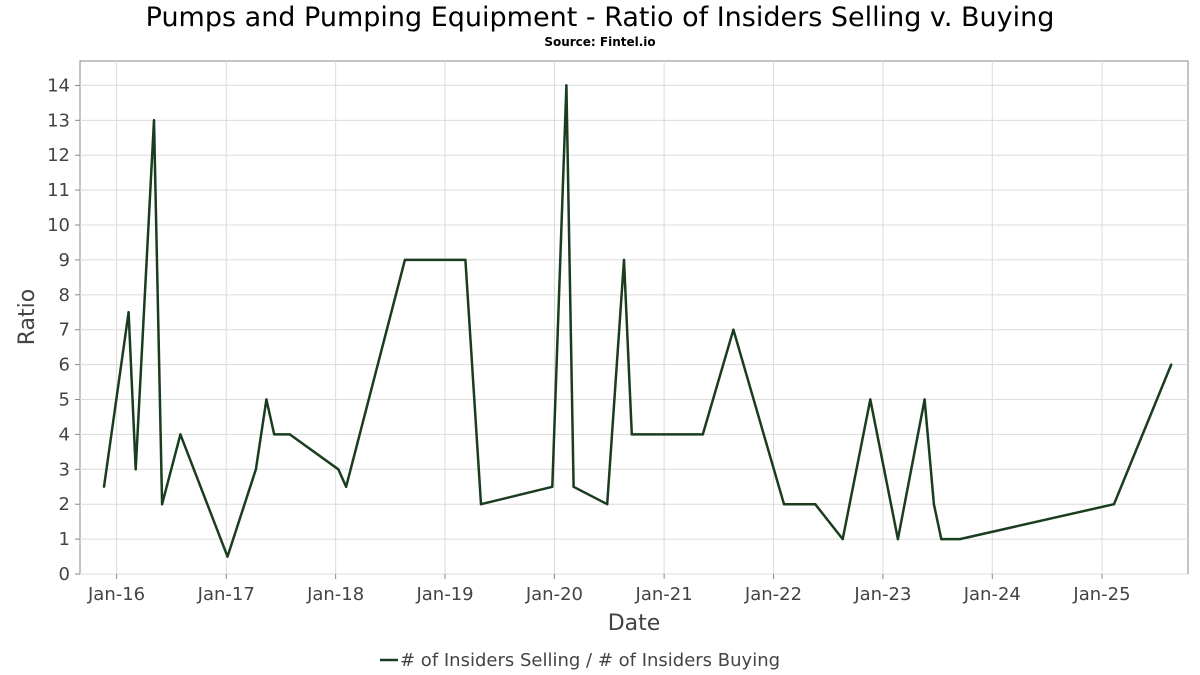 The height and width of the screenshot is (675, 1200). What do you see at coordinates (58, 225) in the screenshot?
I see `y-tick-label: 10` at bounding box center [58, 225].